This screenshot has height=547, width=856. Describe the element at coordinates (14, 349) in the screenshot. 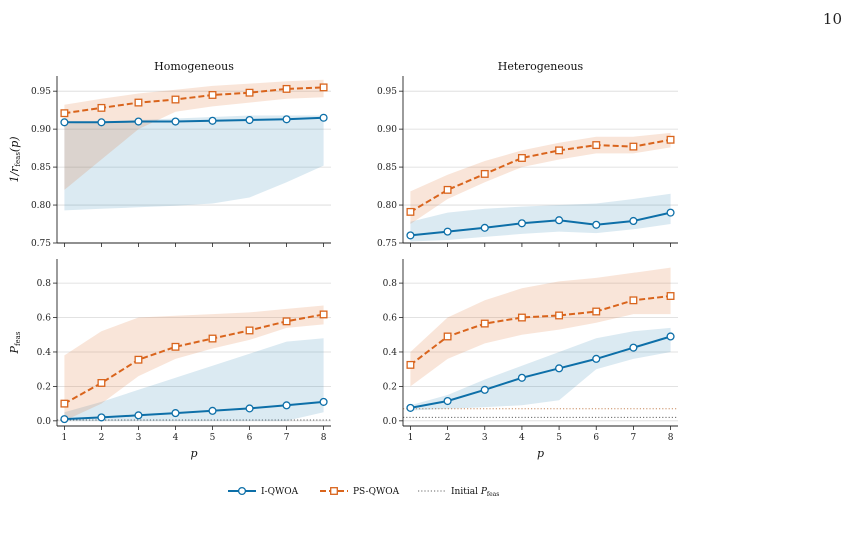

I see `y-axis-label-main: P` at that location.